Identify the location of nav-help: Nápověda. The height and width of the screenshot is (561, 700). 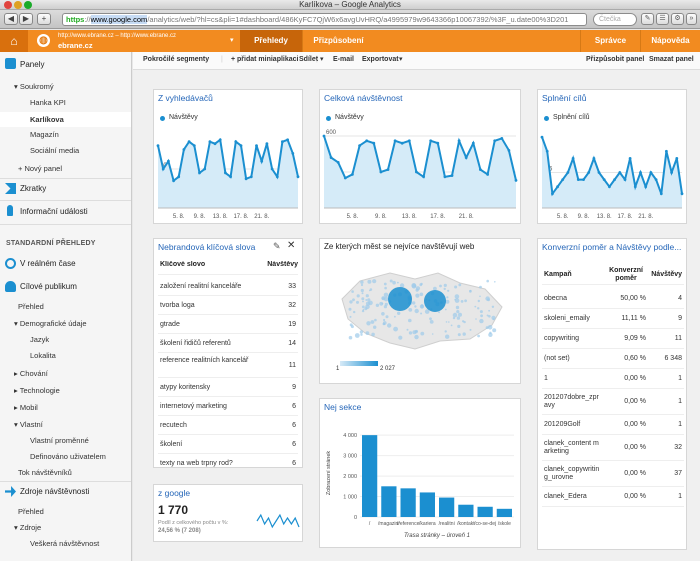
(670, 41).